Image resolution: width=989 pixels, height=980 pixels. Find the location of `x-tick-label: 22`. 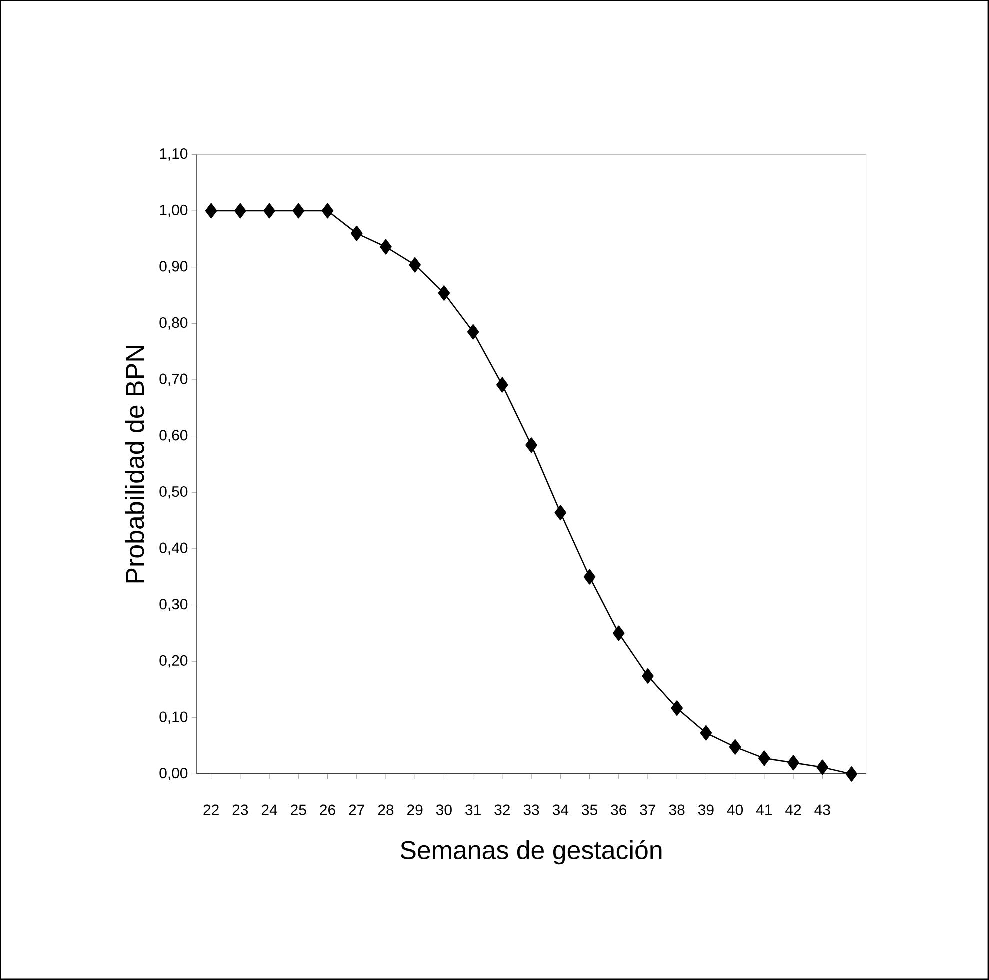

x-tick-label: 22 is located at coordinates (211, 810).